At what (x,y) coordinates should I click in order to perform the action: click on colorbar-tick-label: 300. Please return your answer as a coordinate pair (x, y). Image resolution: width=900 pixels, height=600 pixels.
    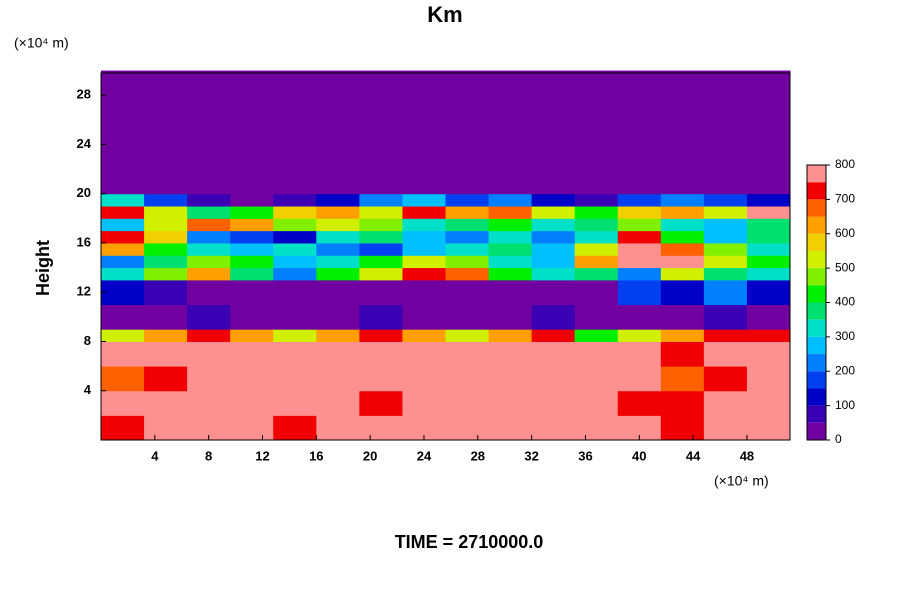
    Looking at the image, I should click on (845, 336).